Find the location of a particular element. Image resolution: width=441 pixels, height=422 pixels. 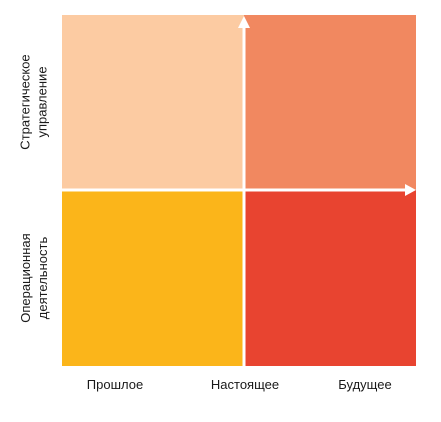

row-label-operational-line2: деятельность is located at coordinates (42, 278).